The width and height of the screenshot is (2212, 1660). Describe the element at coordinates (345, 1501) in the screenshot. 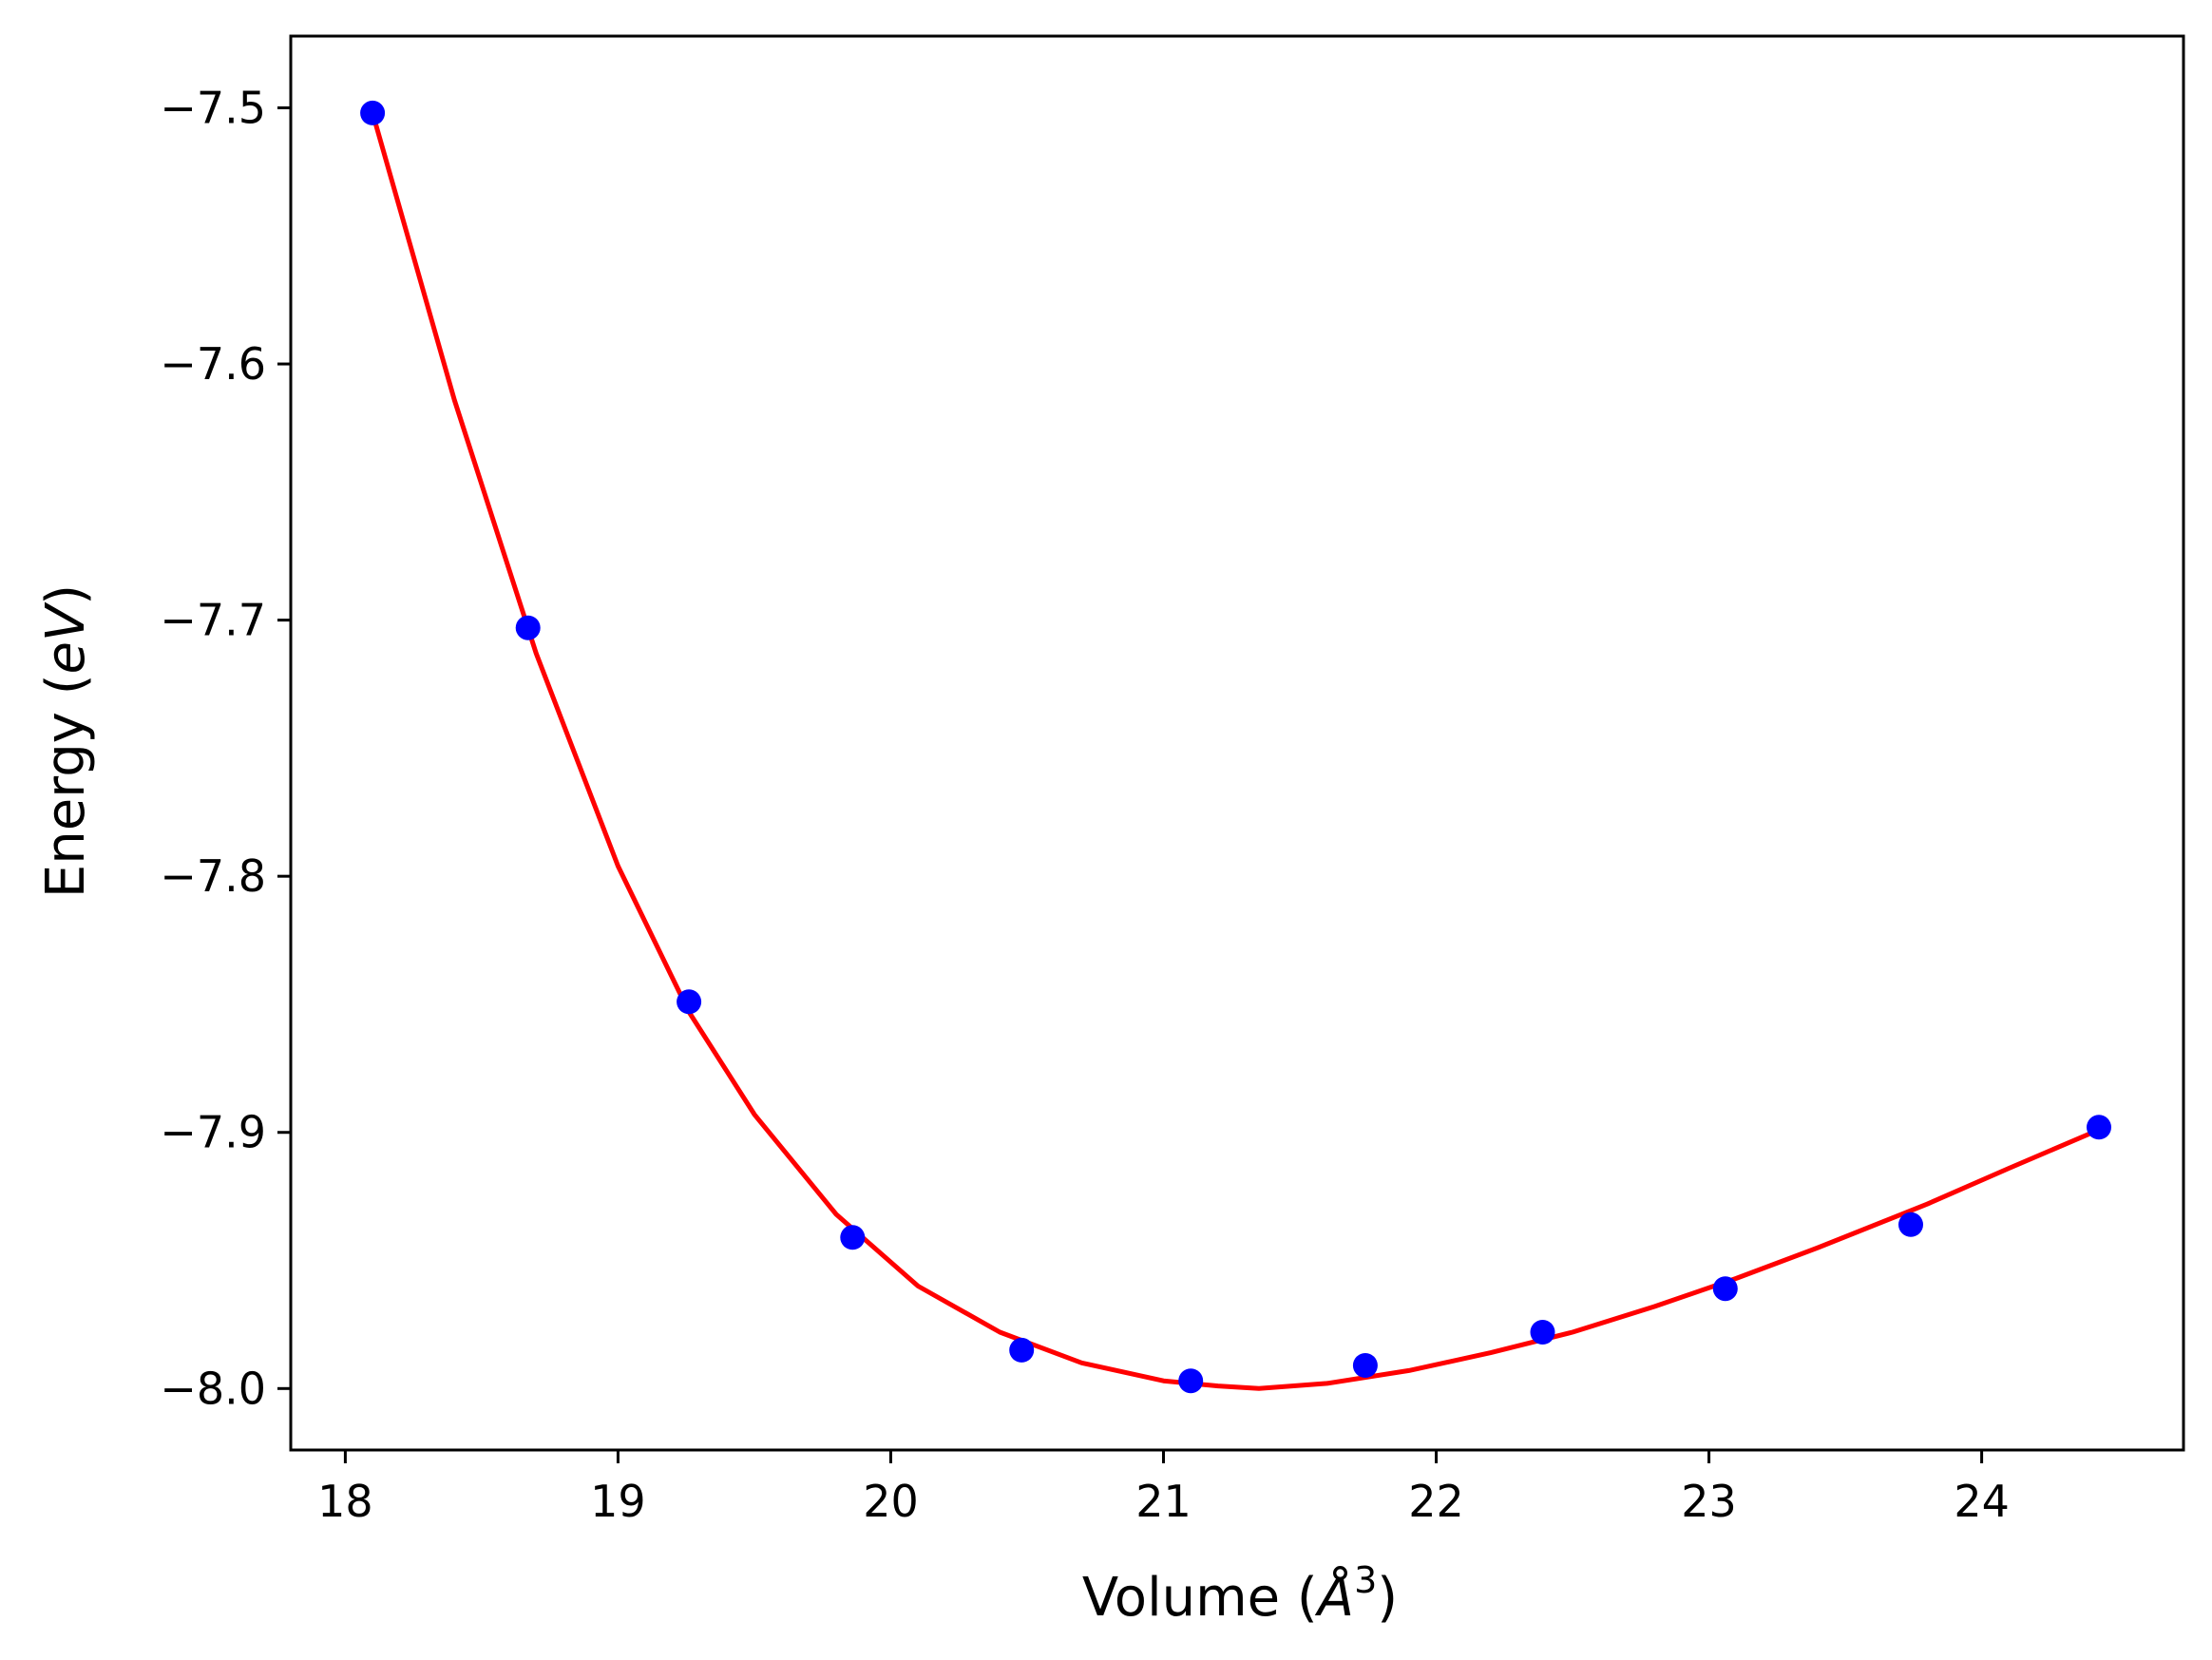

I see `x-tick-label: 18` at that location.